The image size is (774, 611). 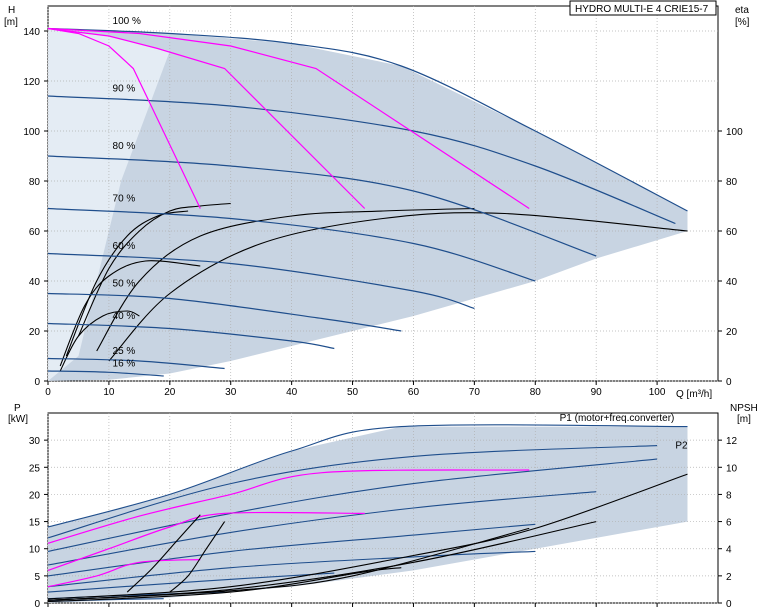 I want to click on p-tick-label-0: 0, so click(x=37, y=604).